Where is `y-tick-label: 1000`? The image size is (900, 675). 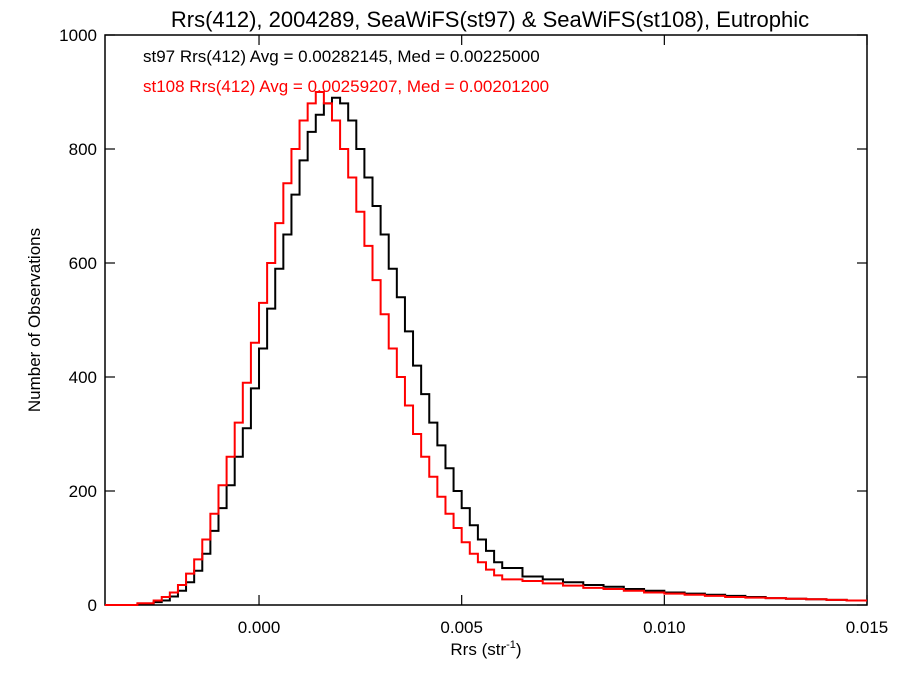 y-tick-label: 1000 is located at coordinates (78, 35).